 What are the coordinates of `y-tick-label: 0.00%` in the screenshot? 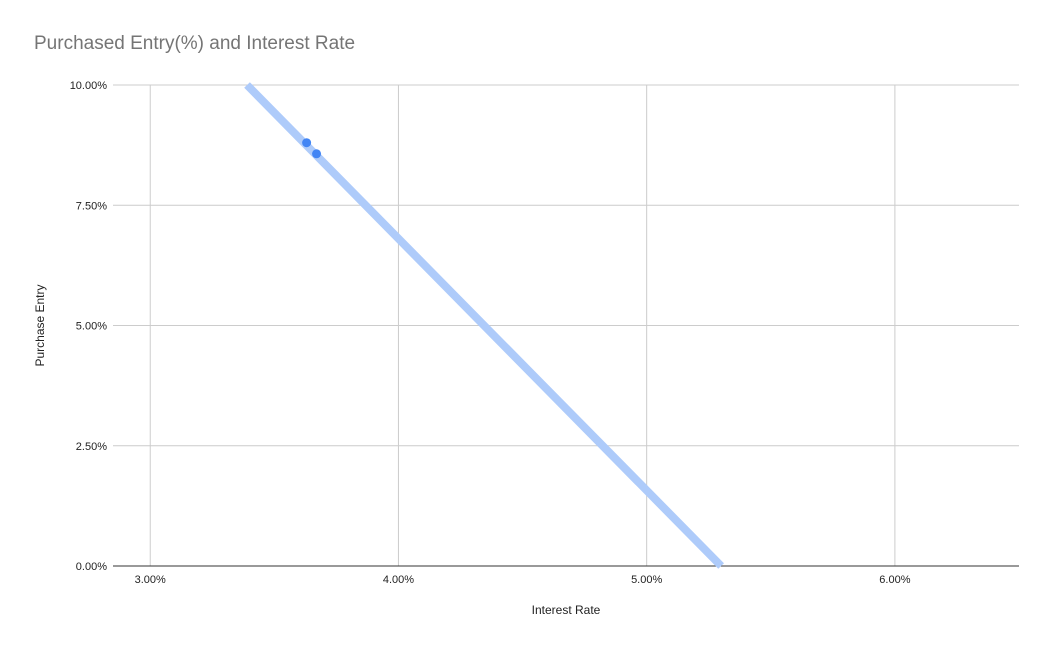 It's located at (91, 567).